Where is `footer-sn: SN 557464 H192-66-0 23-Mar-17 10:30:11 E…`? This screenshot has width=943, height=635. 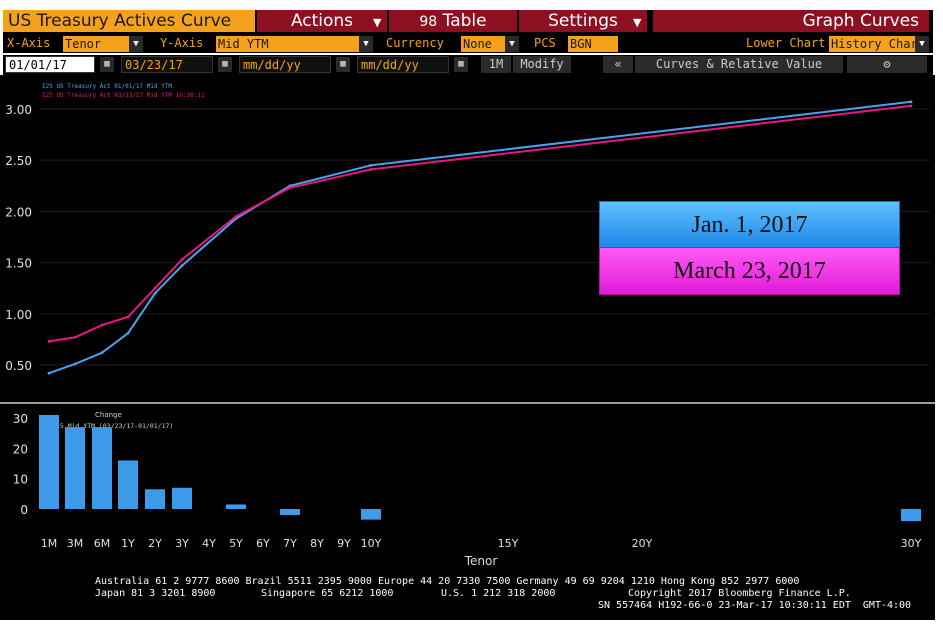 footer-sn: SN 557464 H192-66-0 23-Mar-17 10:30:11 E… is located at coordinates (755, 605).